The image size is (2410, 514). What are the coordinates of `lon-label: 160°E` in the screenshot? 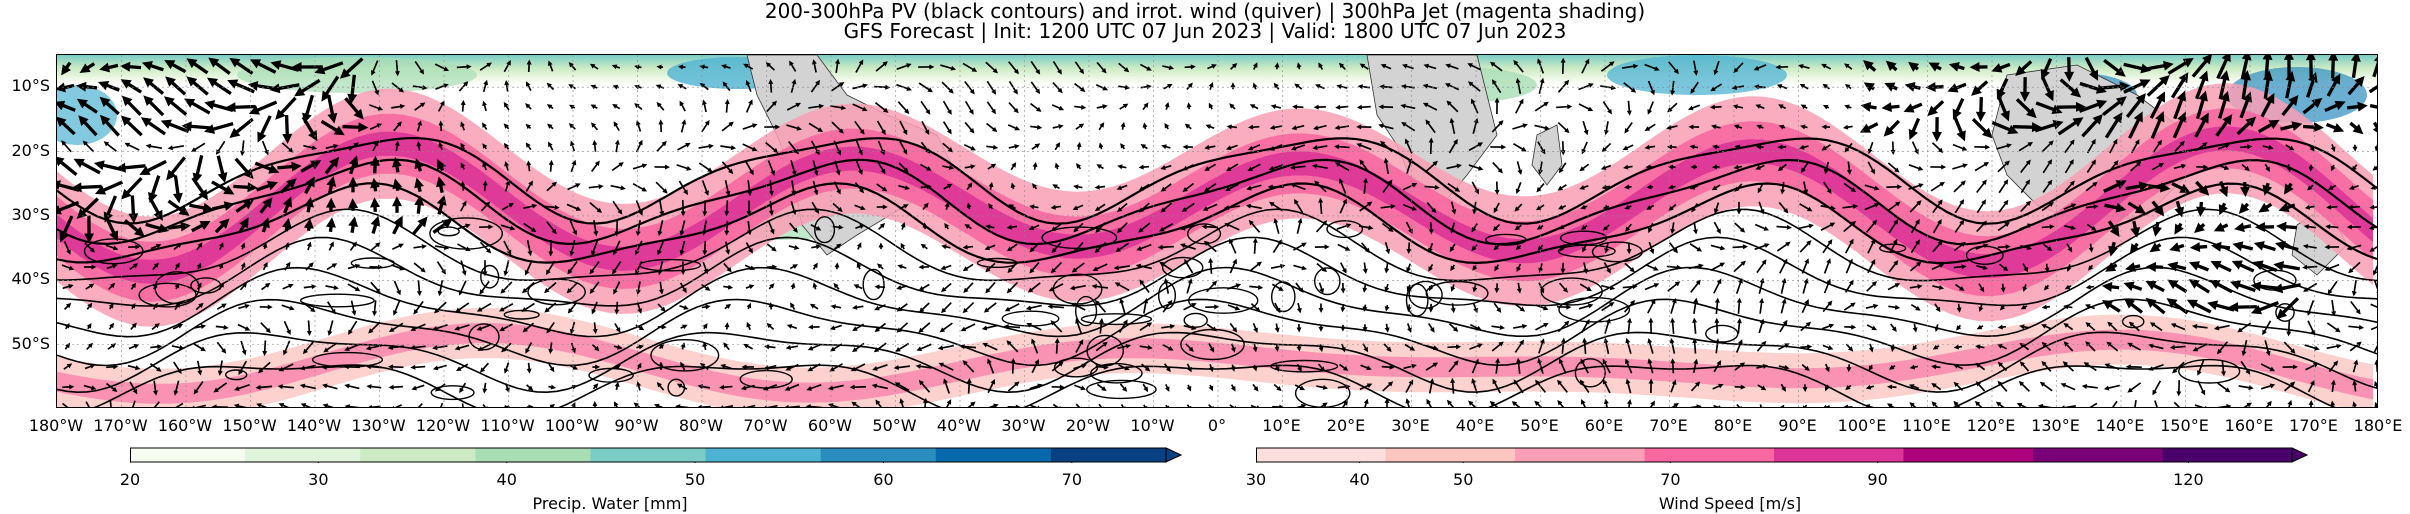 It's located at (2249, 425).